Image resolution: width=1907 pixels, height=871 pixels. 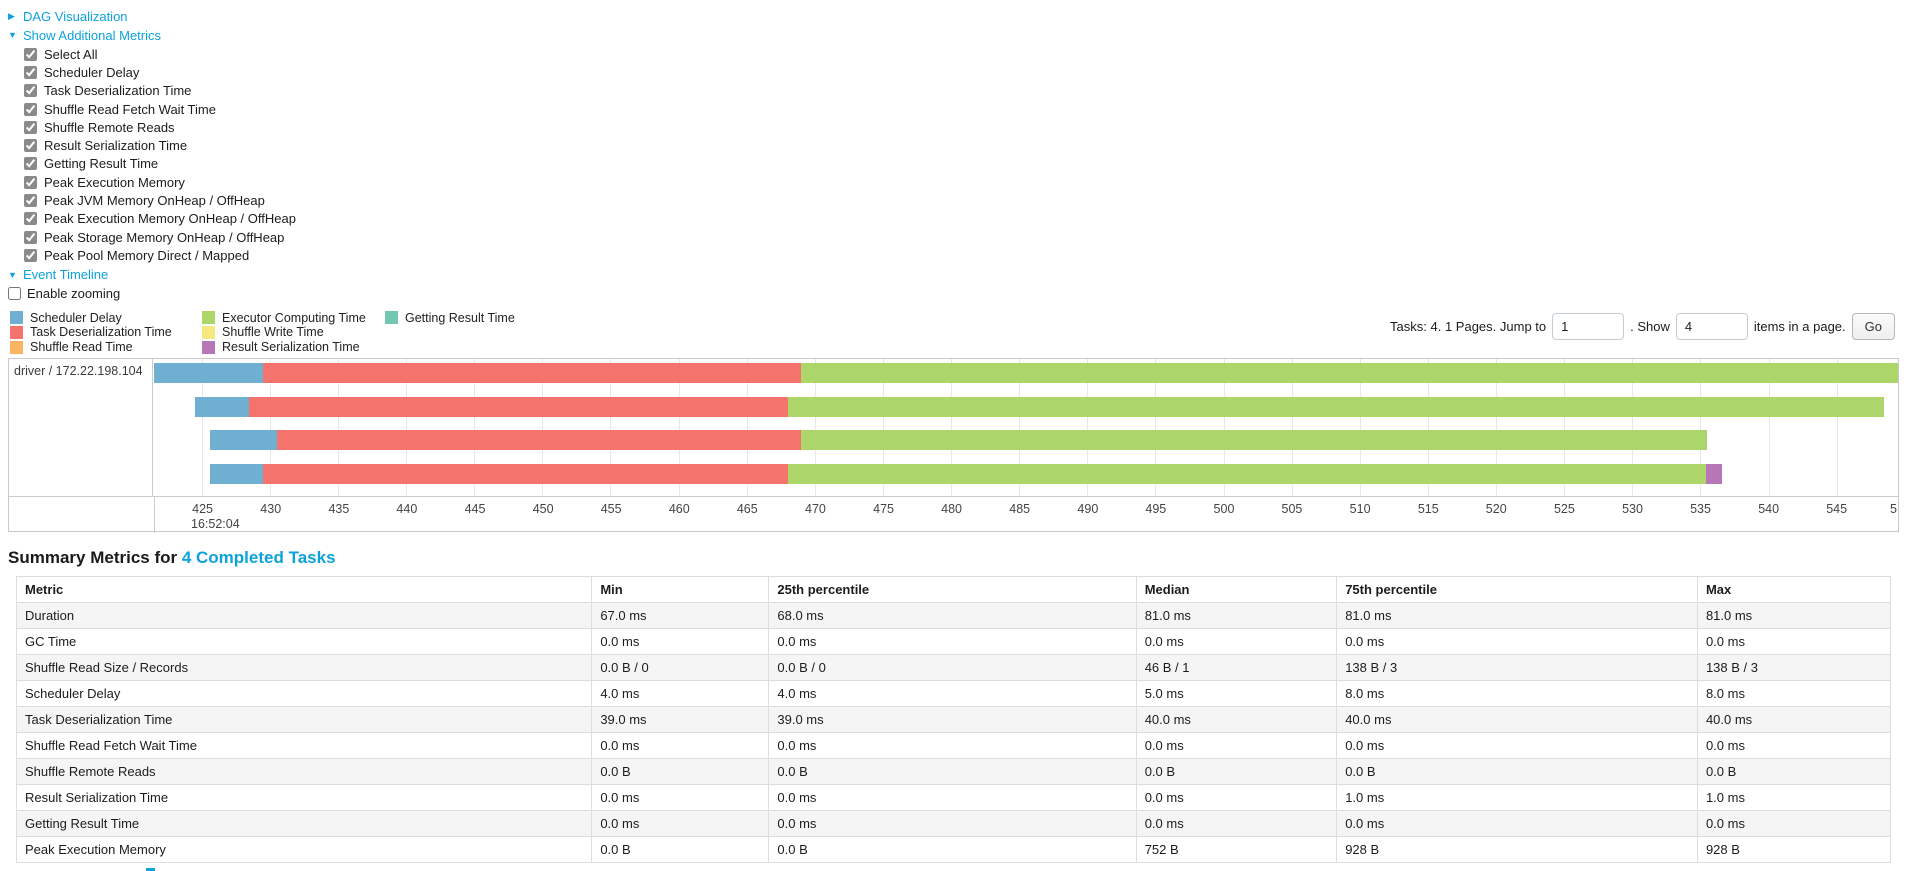 I want to click on checkbox-getting-result-time, so click(x=30, y=164).